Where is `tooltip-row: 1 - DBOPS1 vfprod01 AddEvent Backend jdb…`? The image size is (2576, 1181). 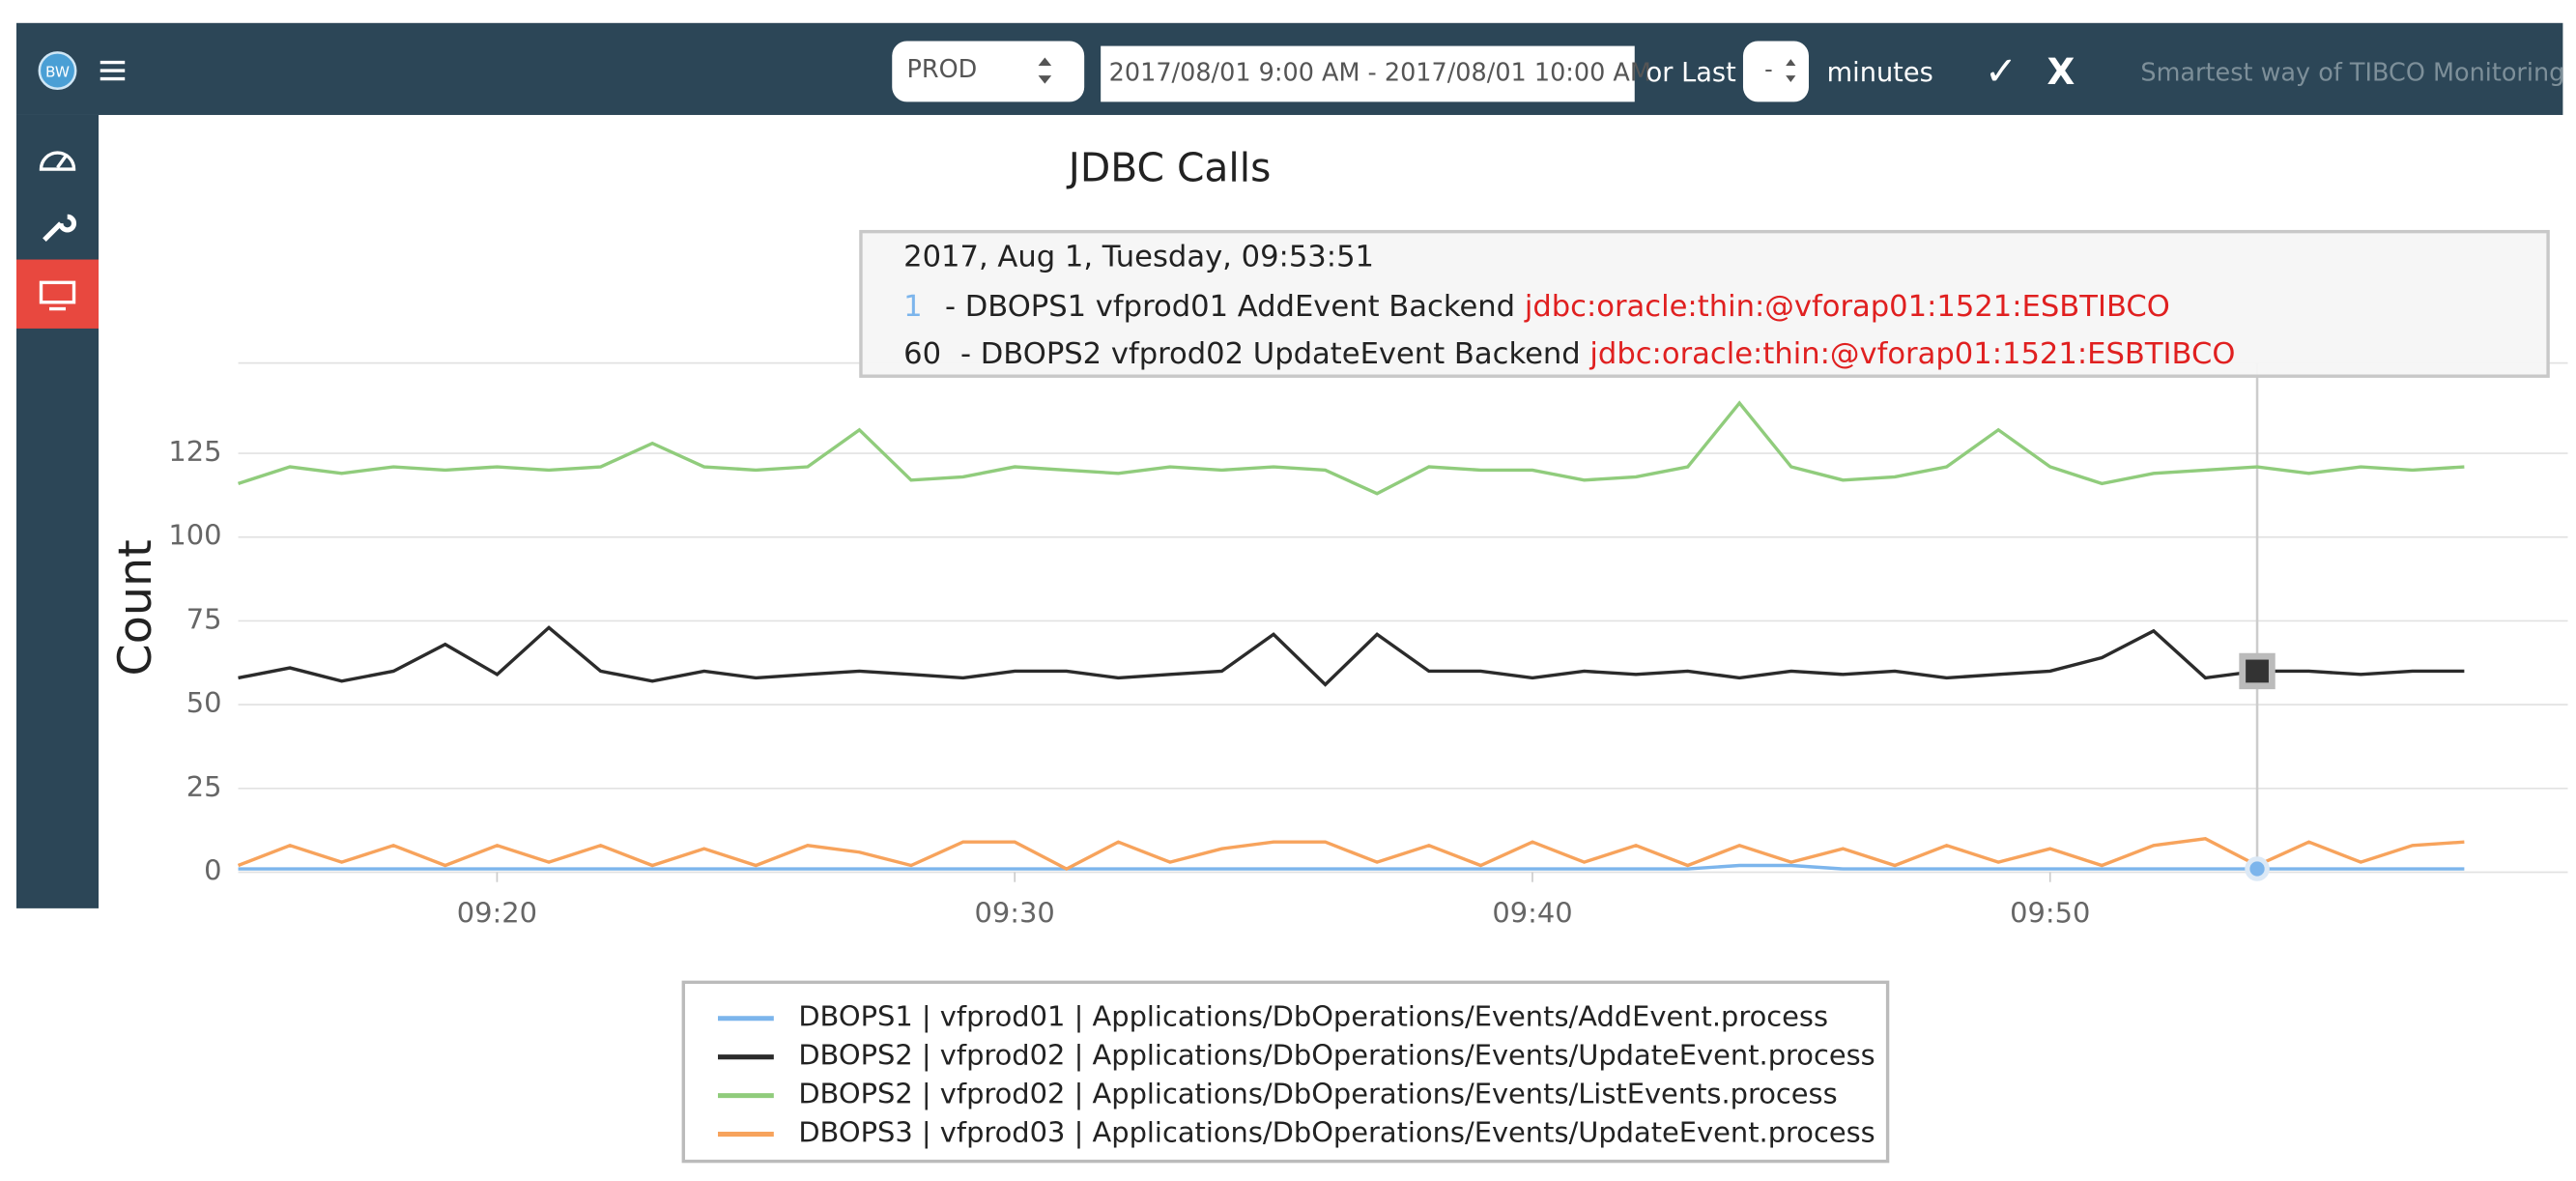 tooltip-row: 1 - DBOPS1 vfprod01 AddEvent Backend jdb… is located at coordinates (1537, 306).